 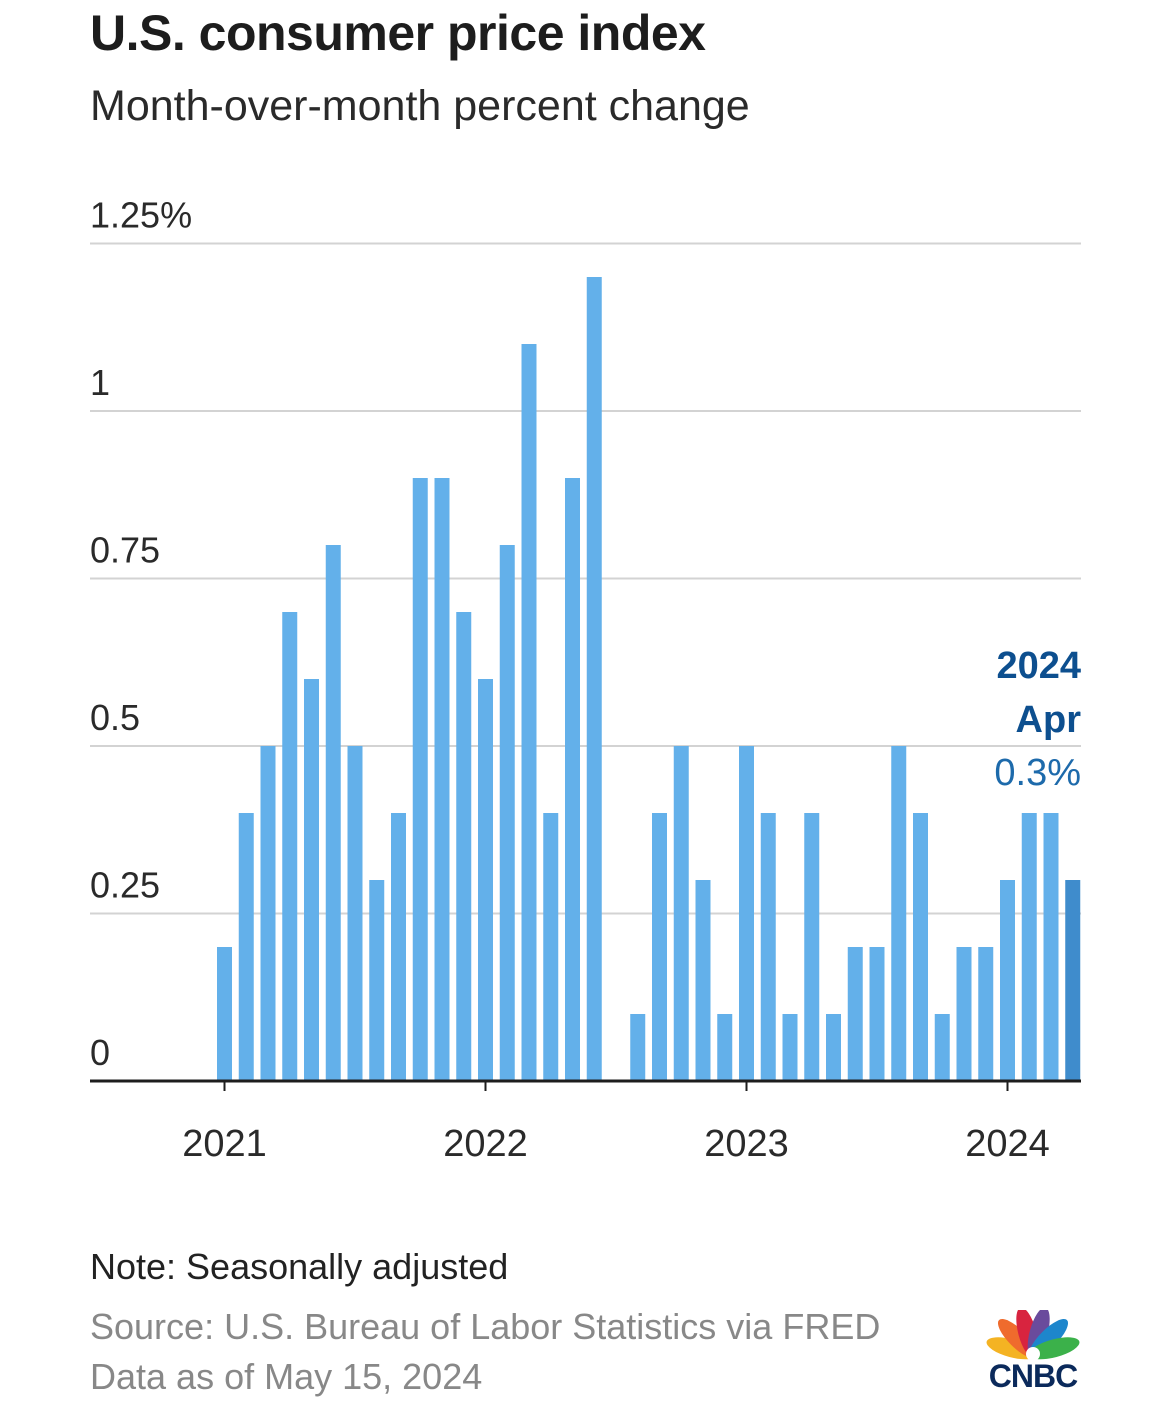 I want to click on cnbc-logo: CNBC, so click(x=1033, y=1351).